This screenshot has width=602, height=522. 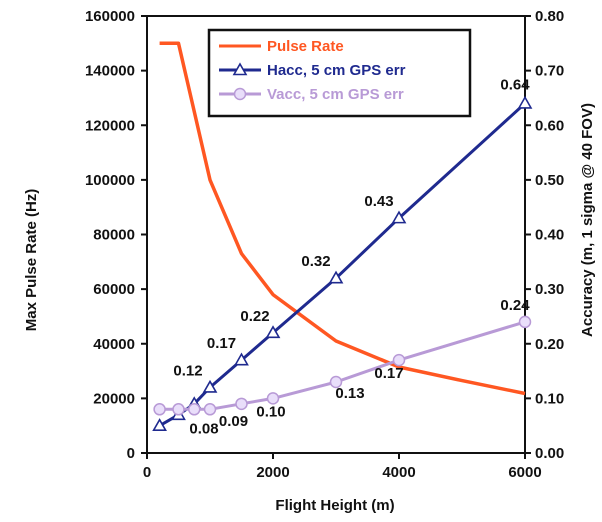 I want to click on y-left-tick-label: 60000, so click(x=114, y=289).